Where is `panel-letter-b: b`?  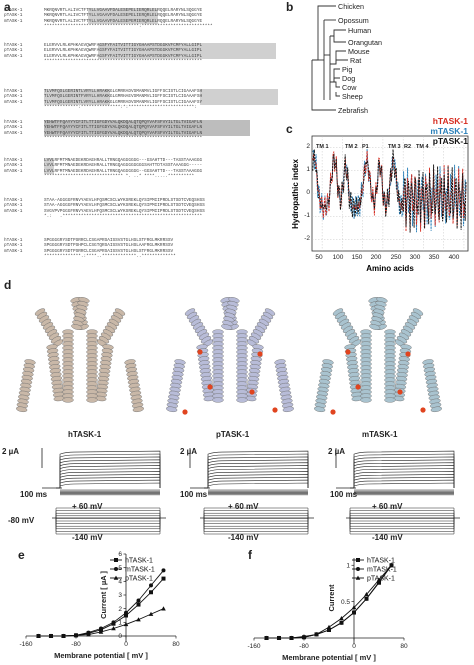 panel-letter-b: b is located at coordinates (290, 7).